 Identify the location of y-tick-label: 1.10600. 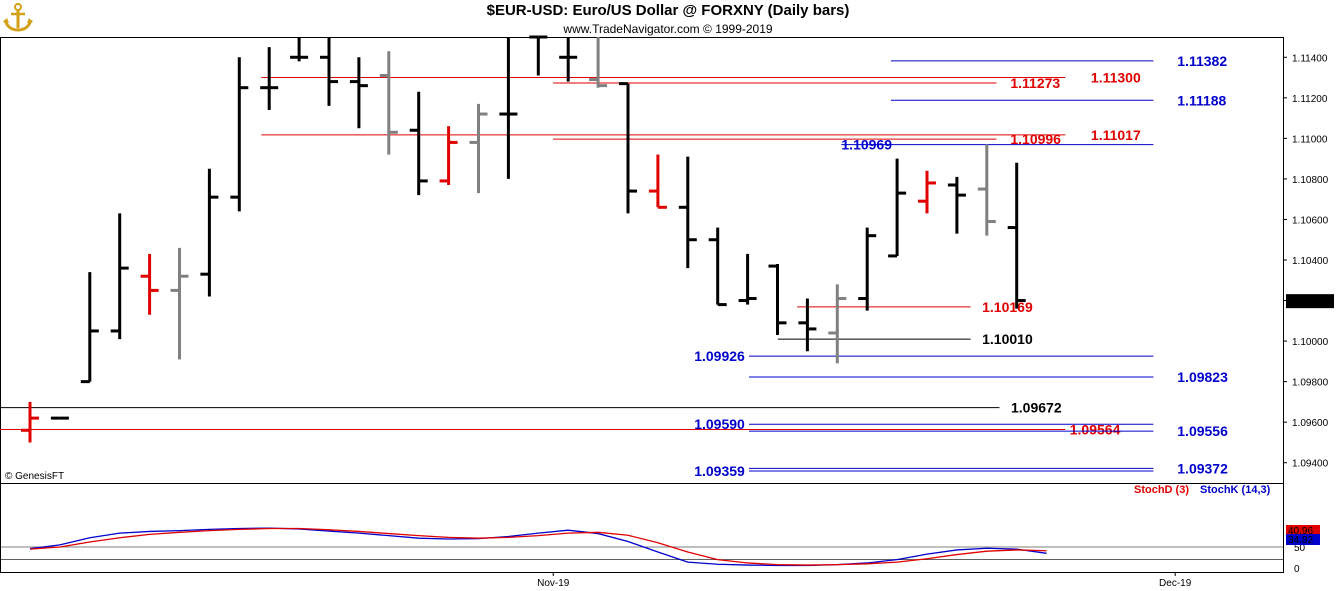
(1310, 220).